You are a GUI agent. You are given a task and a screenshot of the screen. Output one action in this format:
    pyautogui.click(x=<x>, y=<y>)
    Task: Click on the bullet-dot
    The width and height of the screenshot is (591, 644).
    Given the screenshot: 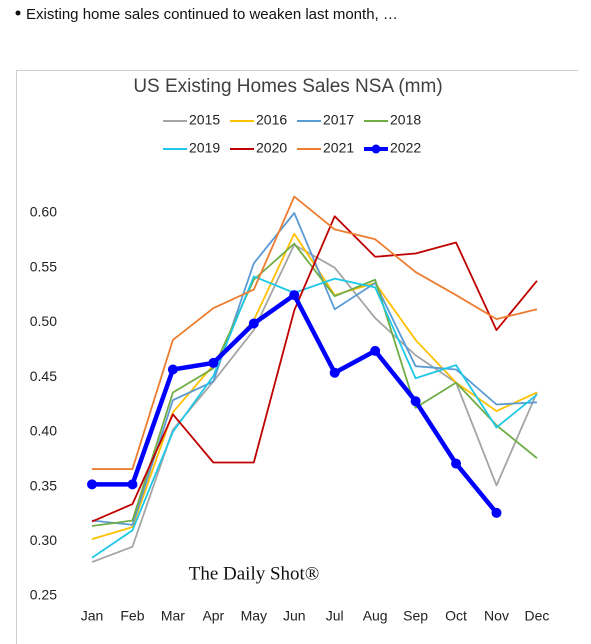 What is the action you would take?
    pyautogui.click(x=18, y=13)
    